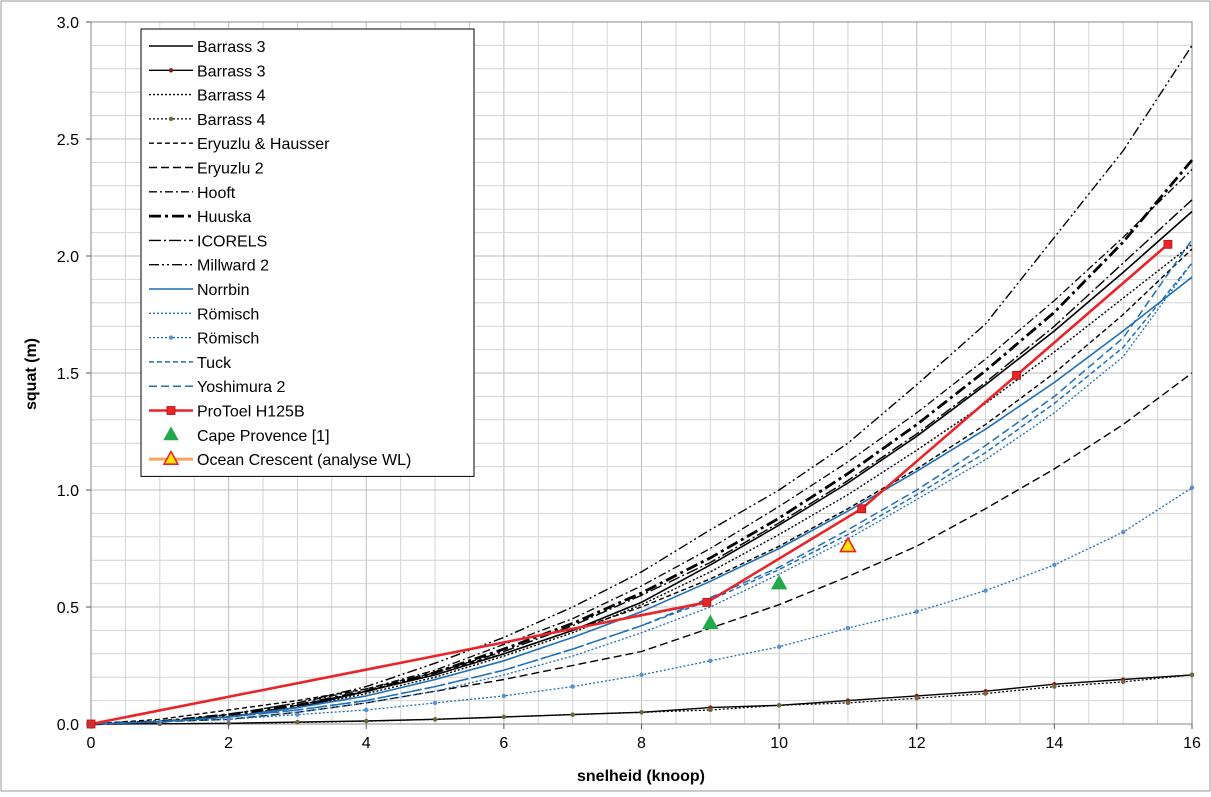 This screenshot has height=797, width=1211. Describe the element at coordinates (917, 743) in the screenshot. I see `x-tick-label: 12` at that location.